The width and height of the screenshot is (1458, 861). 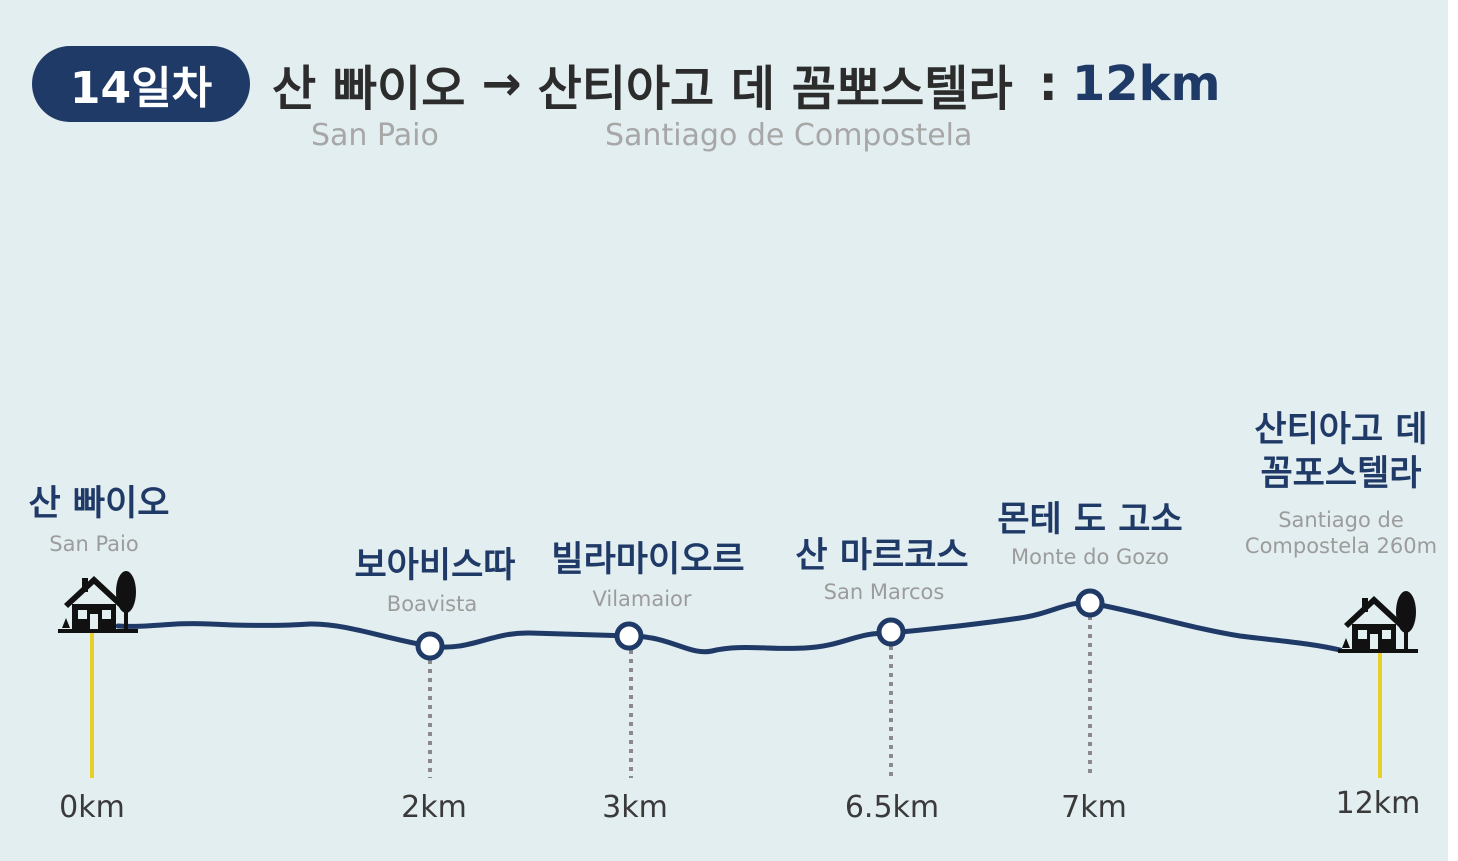 I want to click on stop-name-ko: 산 마르코스, so click(x=882, y=556).